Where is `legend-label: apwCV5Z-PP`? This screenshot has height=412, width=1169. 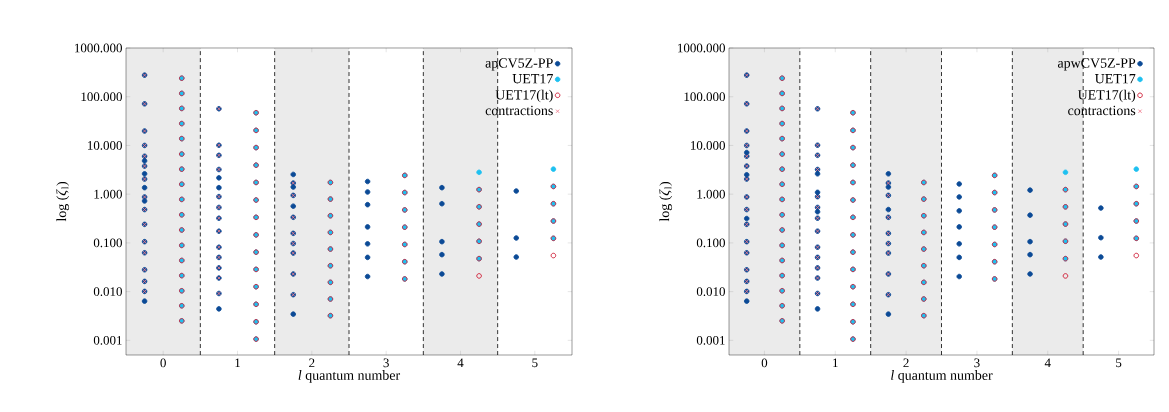
legend-label: apwCV5Z-PP is located at coordinates (1096, 64).